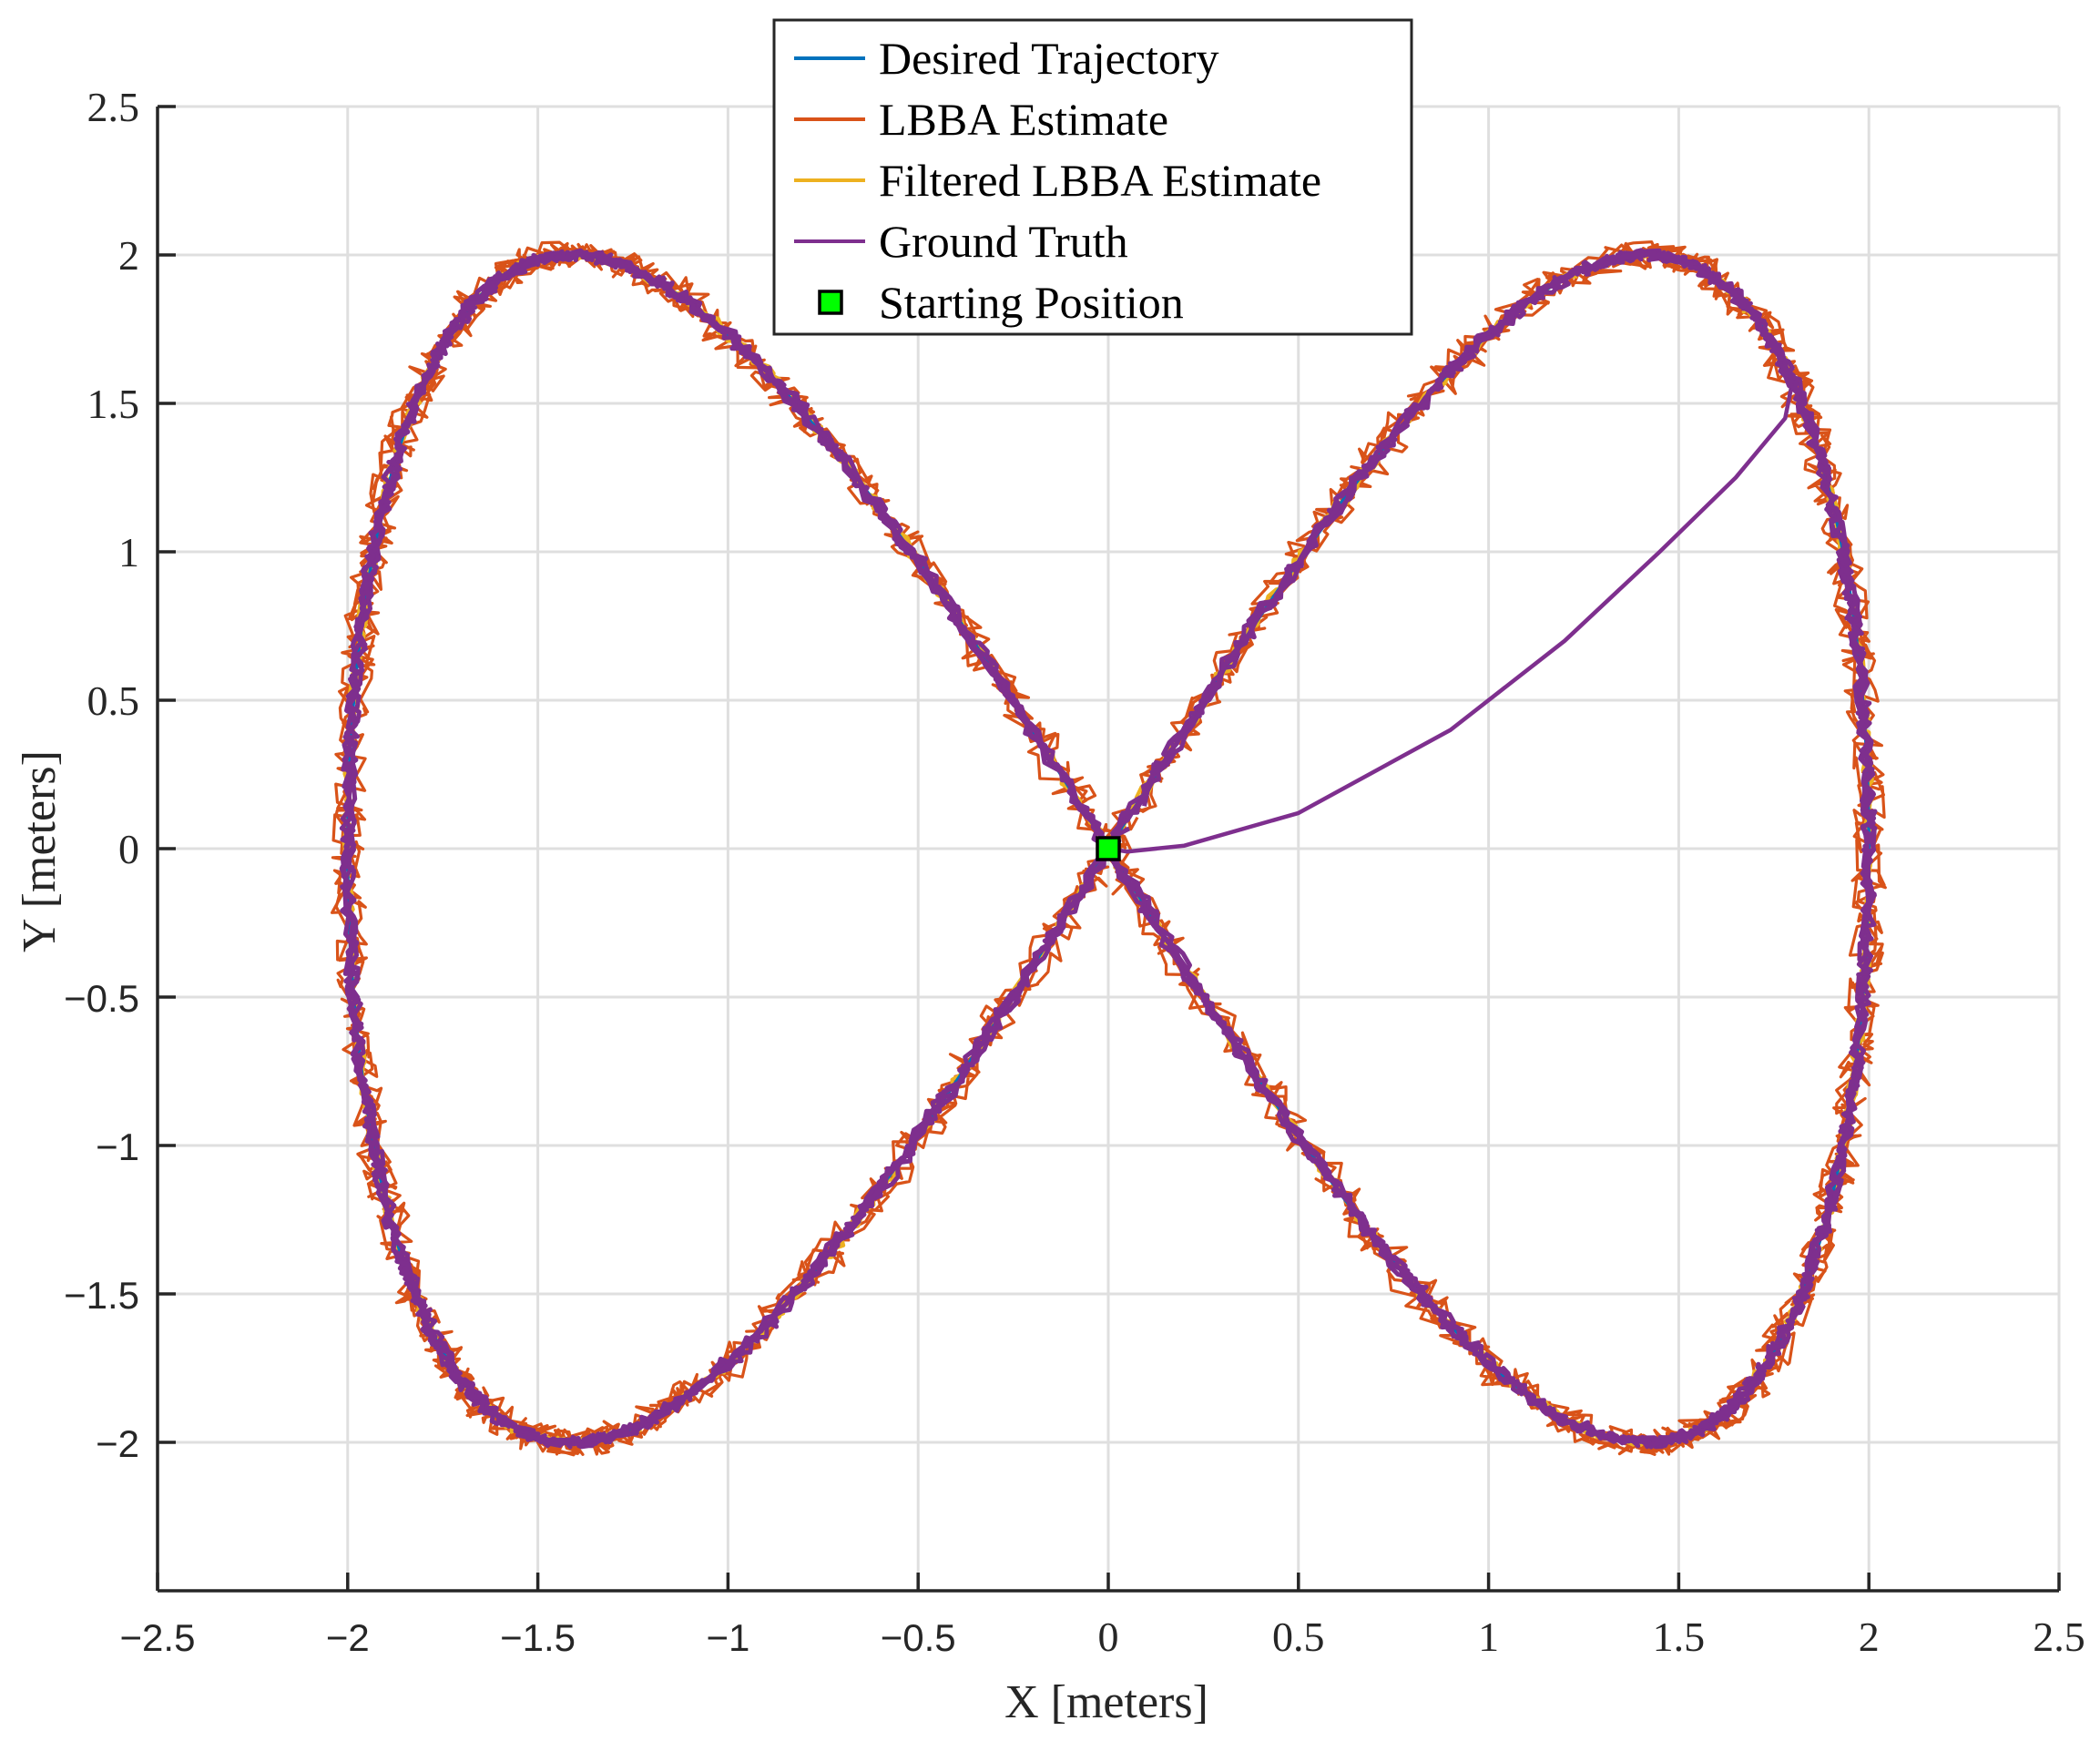 The height and width of the screenshot is (1741, 2100). What do you see at coordinates (1488, 1637) in the screenshot?
I see `x-tick-label: 1` at bounding box center [1488, 1637].